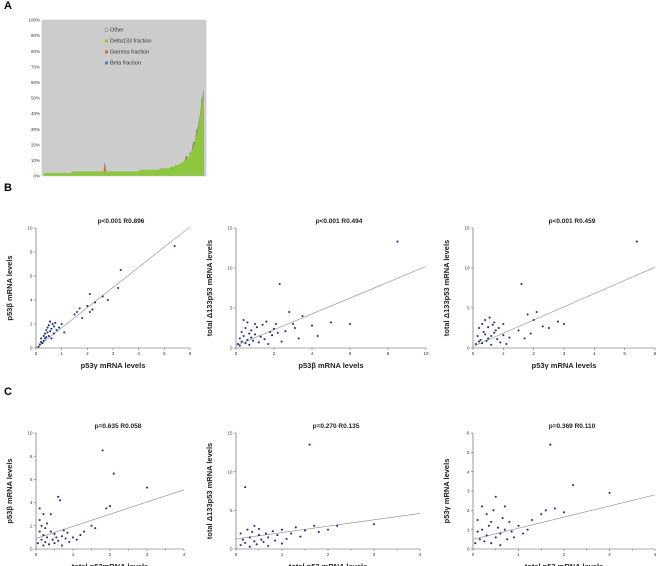 This screenshot has height=566, width=658. Describe the element at coordinates (339, 221) in the screenshot. I see `correlation-stat: p<0.001 R0.494` at that location.